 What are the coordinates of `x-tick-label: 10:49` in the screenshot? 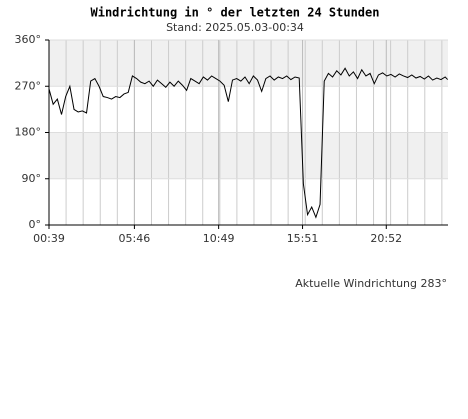 It's located at (219, 238).